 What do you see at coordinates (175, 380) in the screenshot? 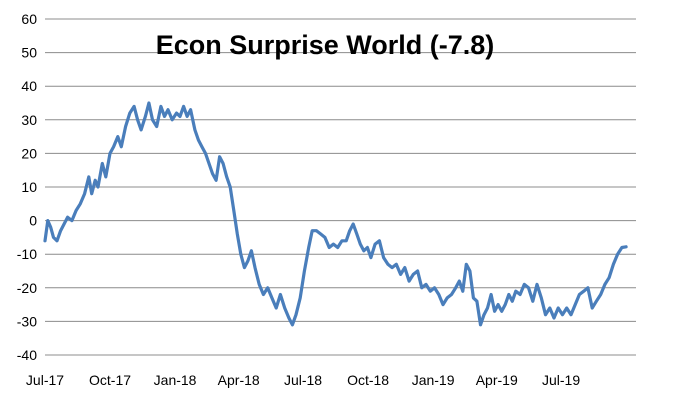
I see `x-tick-label: Jan-18` at bounding box center [175, 380].